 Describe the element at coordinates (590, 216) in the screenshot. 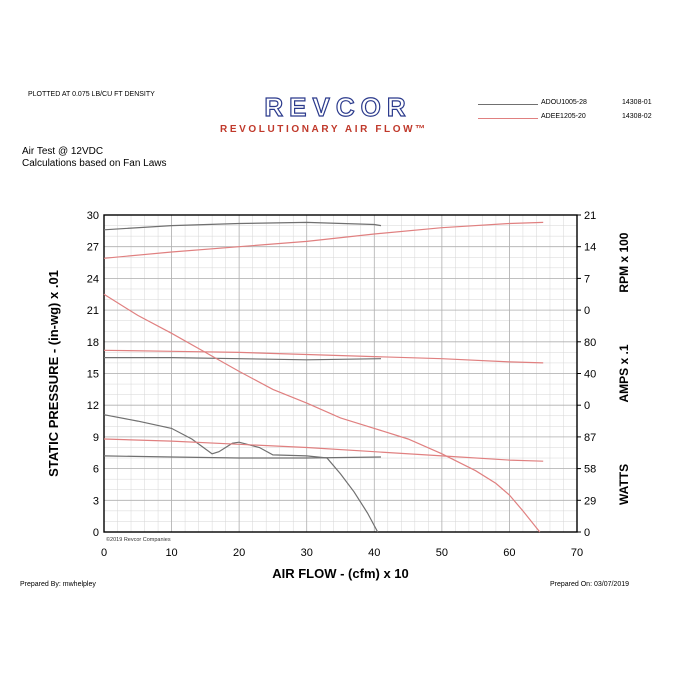

I see `right-axis-tick-label: 21` at that location.